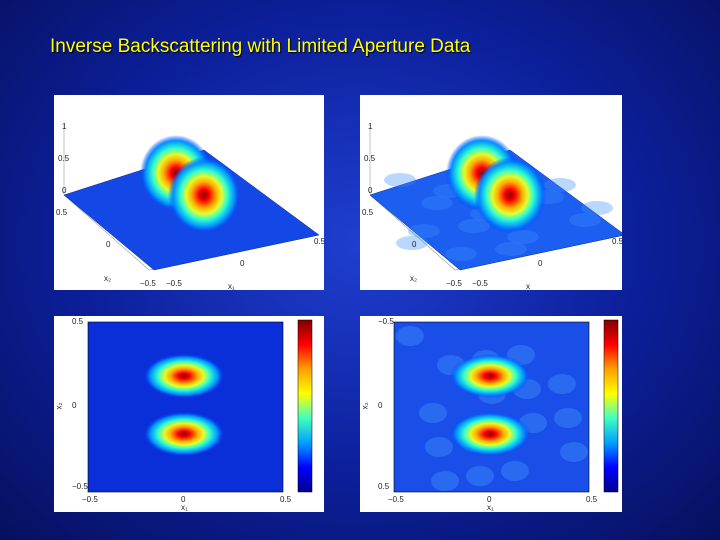  I want to click on surface-plot: 1 0.5 0 0.5 0 −0.5 0.5 0 −0.5 x₂ x₁, so click(189, 192).